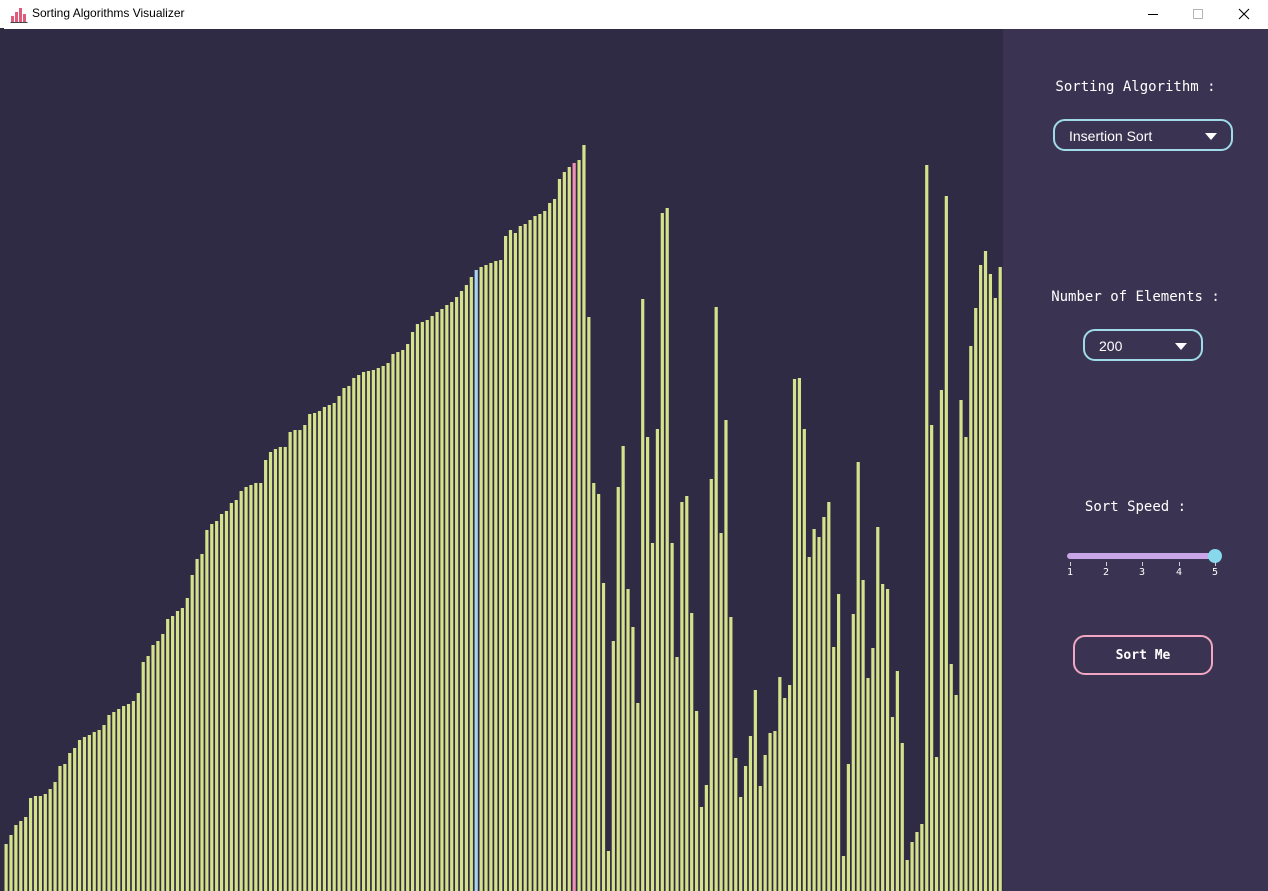 The image size is (1268, 891). I want to click on algorithm-select: Insertion Sort, so click(1143, 135).